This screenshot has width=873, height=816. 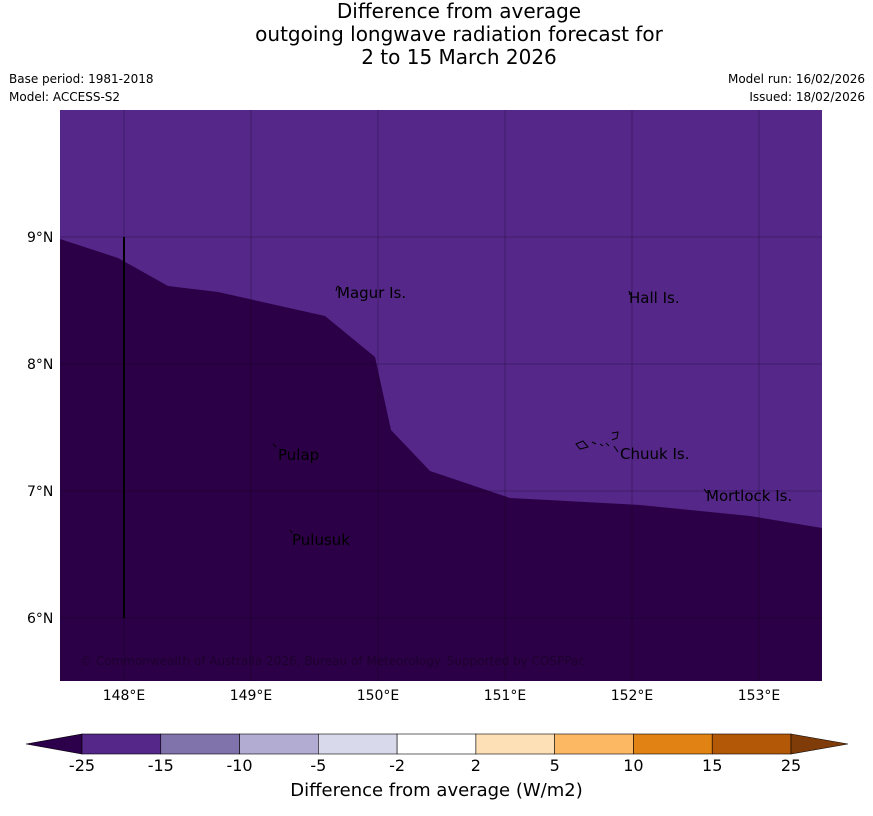 I want to click on colorbar-tick-label: 15, so click(x=712, y=765).